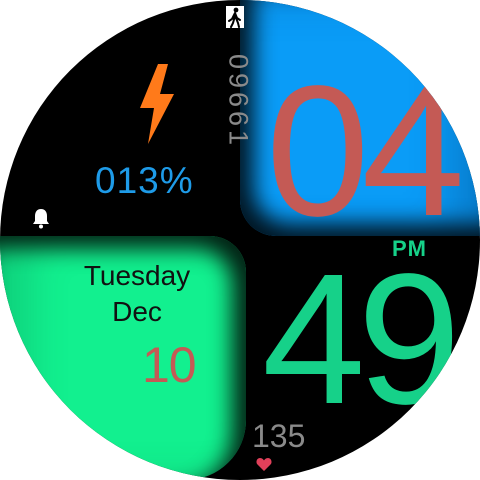 The width and height of the screenshot is (480, 480). What do you see at coordinates (157, 104) in the screenshot?
I see `lightning-bolt-icon` at bounding box center [157, 104].